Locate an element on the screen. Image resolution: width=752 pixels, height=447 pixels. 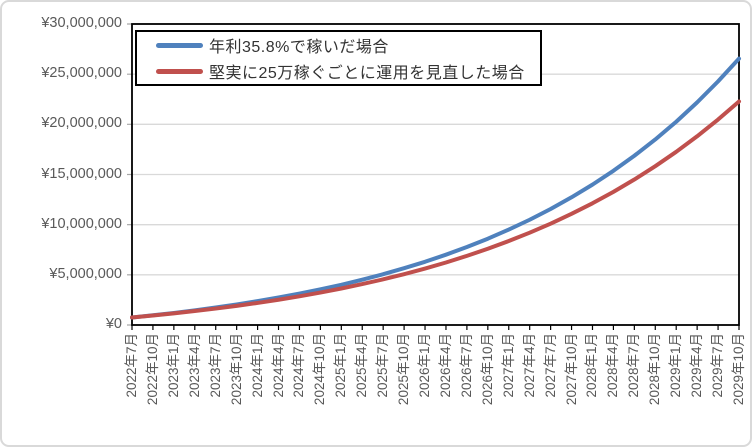
x-axis-tick-label: 2029年7月 is located at coordinates (718, 365).